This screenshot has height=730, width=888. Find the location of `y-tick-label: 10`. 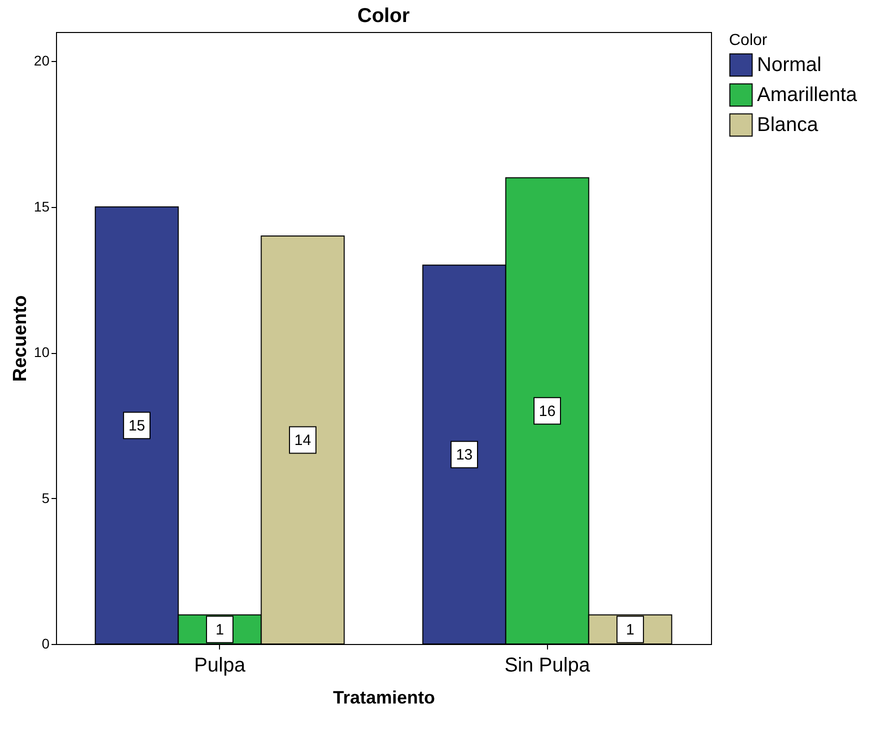

y-tick-label: 10 is located at coordinates (42, 352).